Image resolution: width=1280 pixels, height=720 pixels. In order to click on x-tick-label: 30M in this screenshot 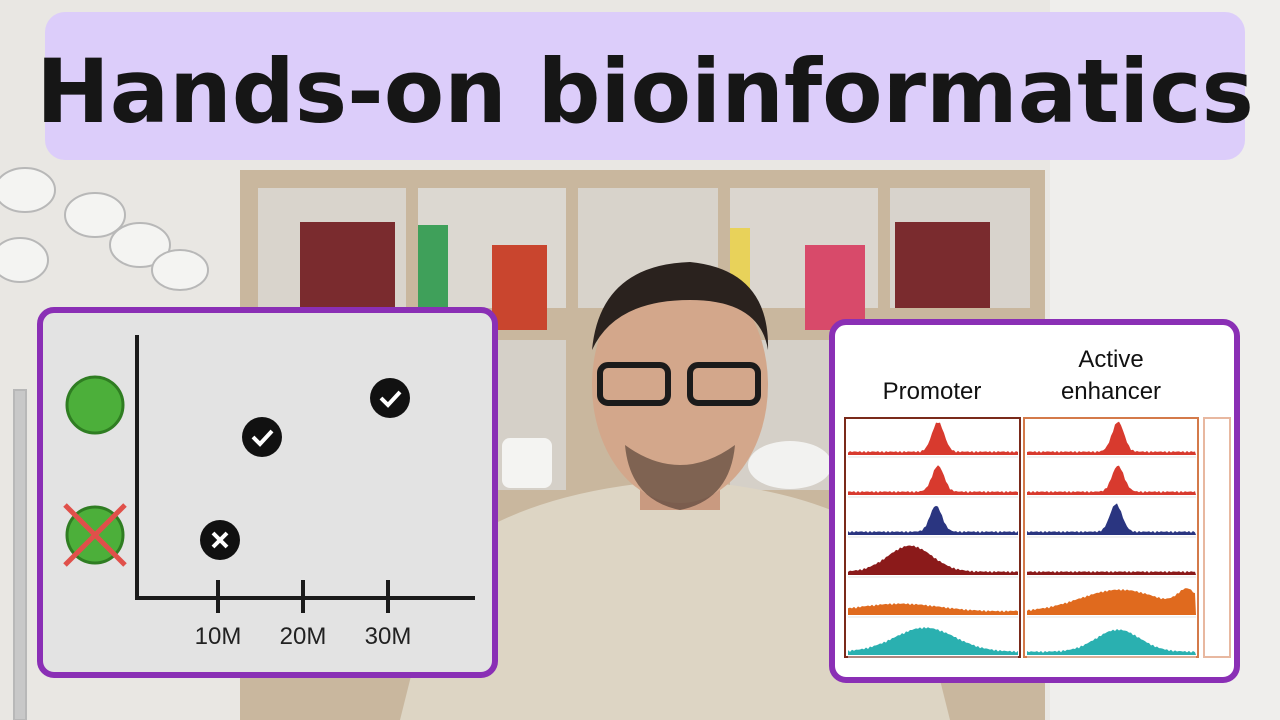, I will do `click(388, 636)`.